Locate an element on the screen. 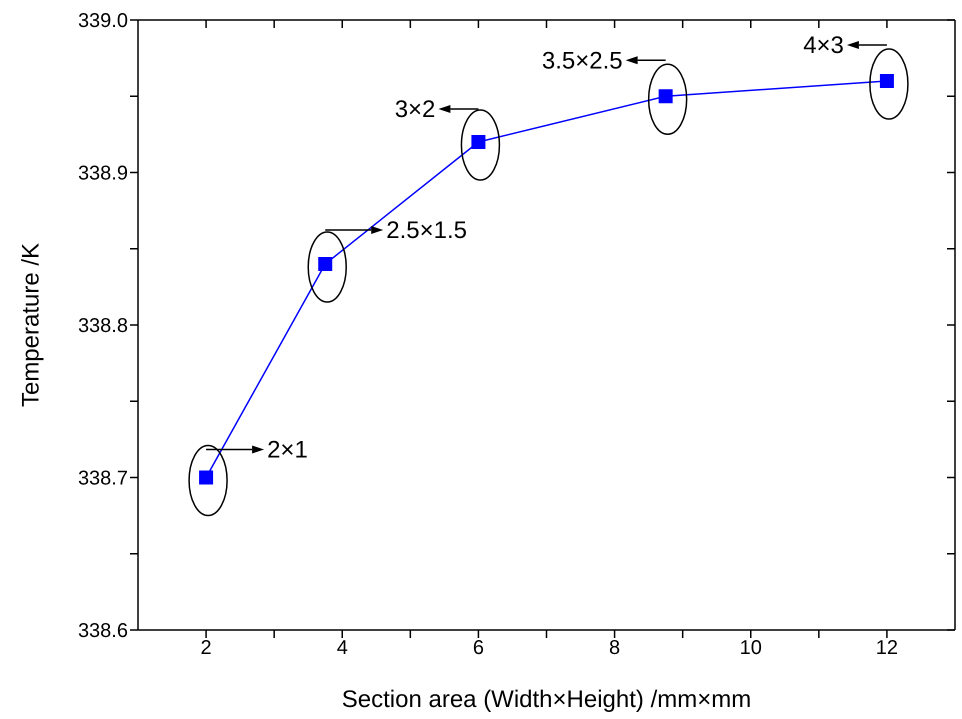  y-tick-label: 338.6 is located at coordinates (103, 631).